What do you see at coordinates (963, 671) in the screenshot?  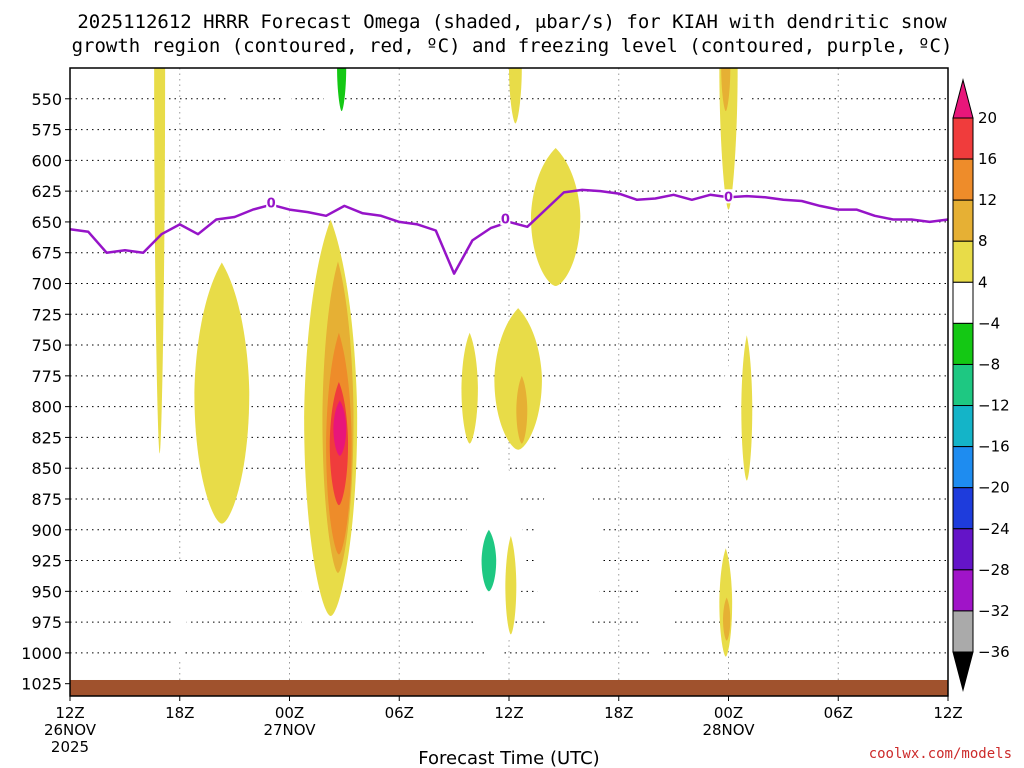 I see `colorbar-bottom-arrow` at bounding box center [963, 671].